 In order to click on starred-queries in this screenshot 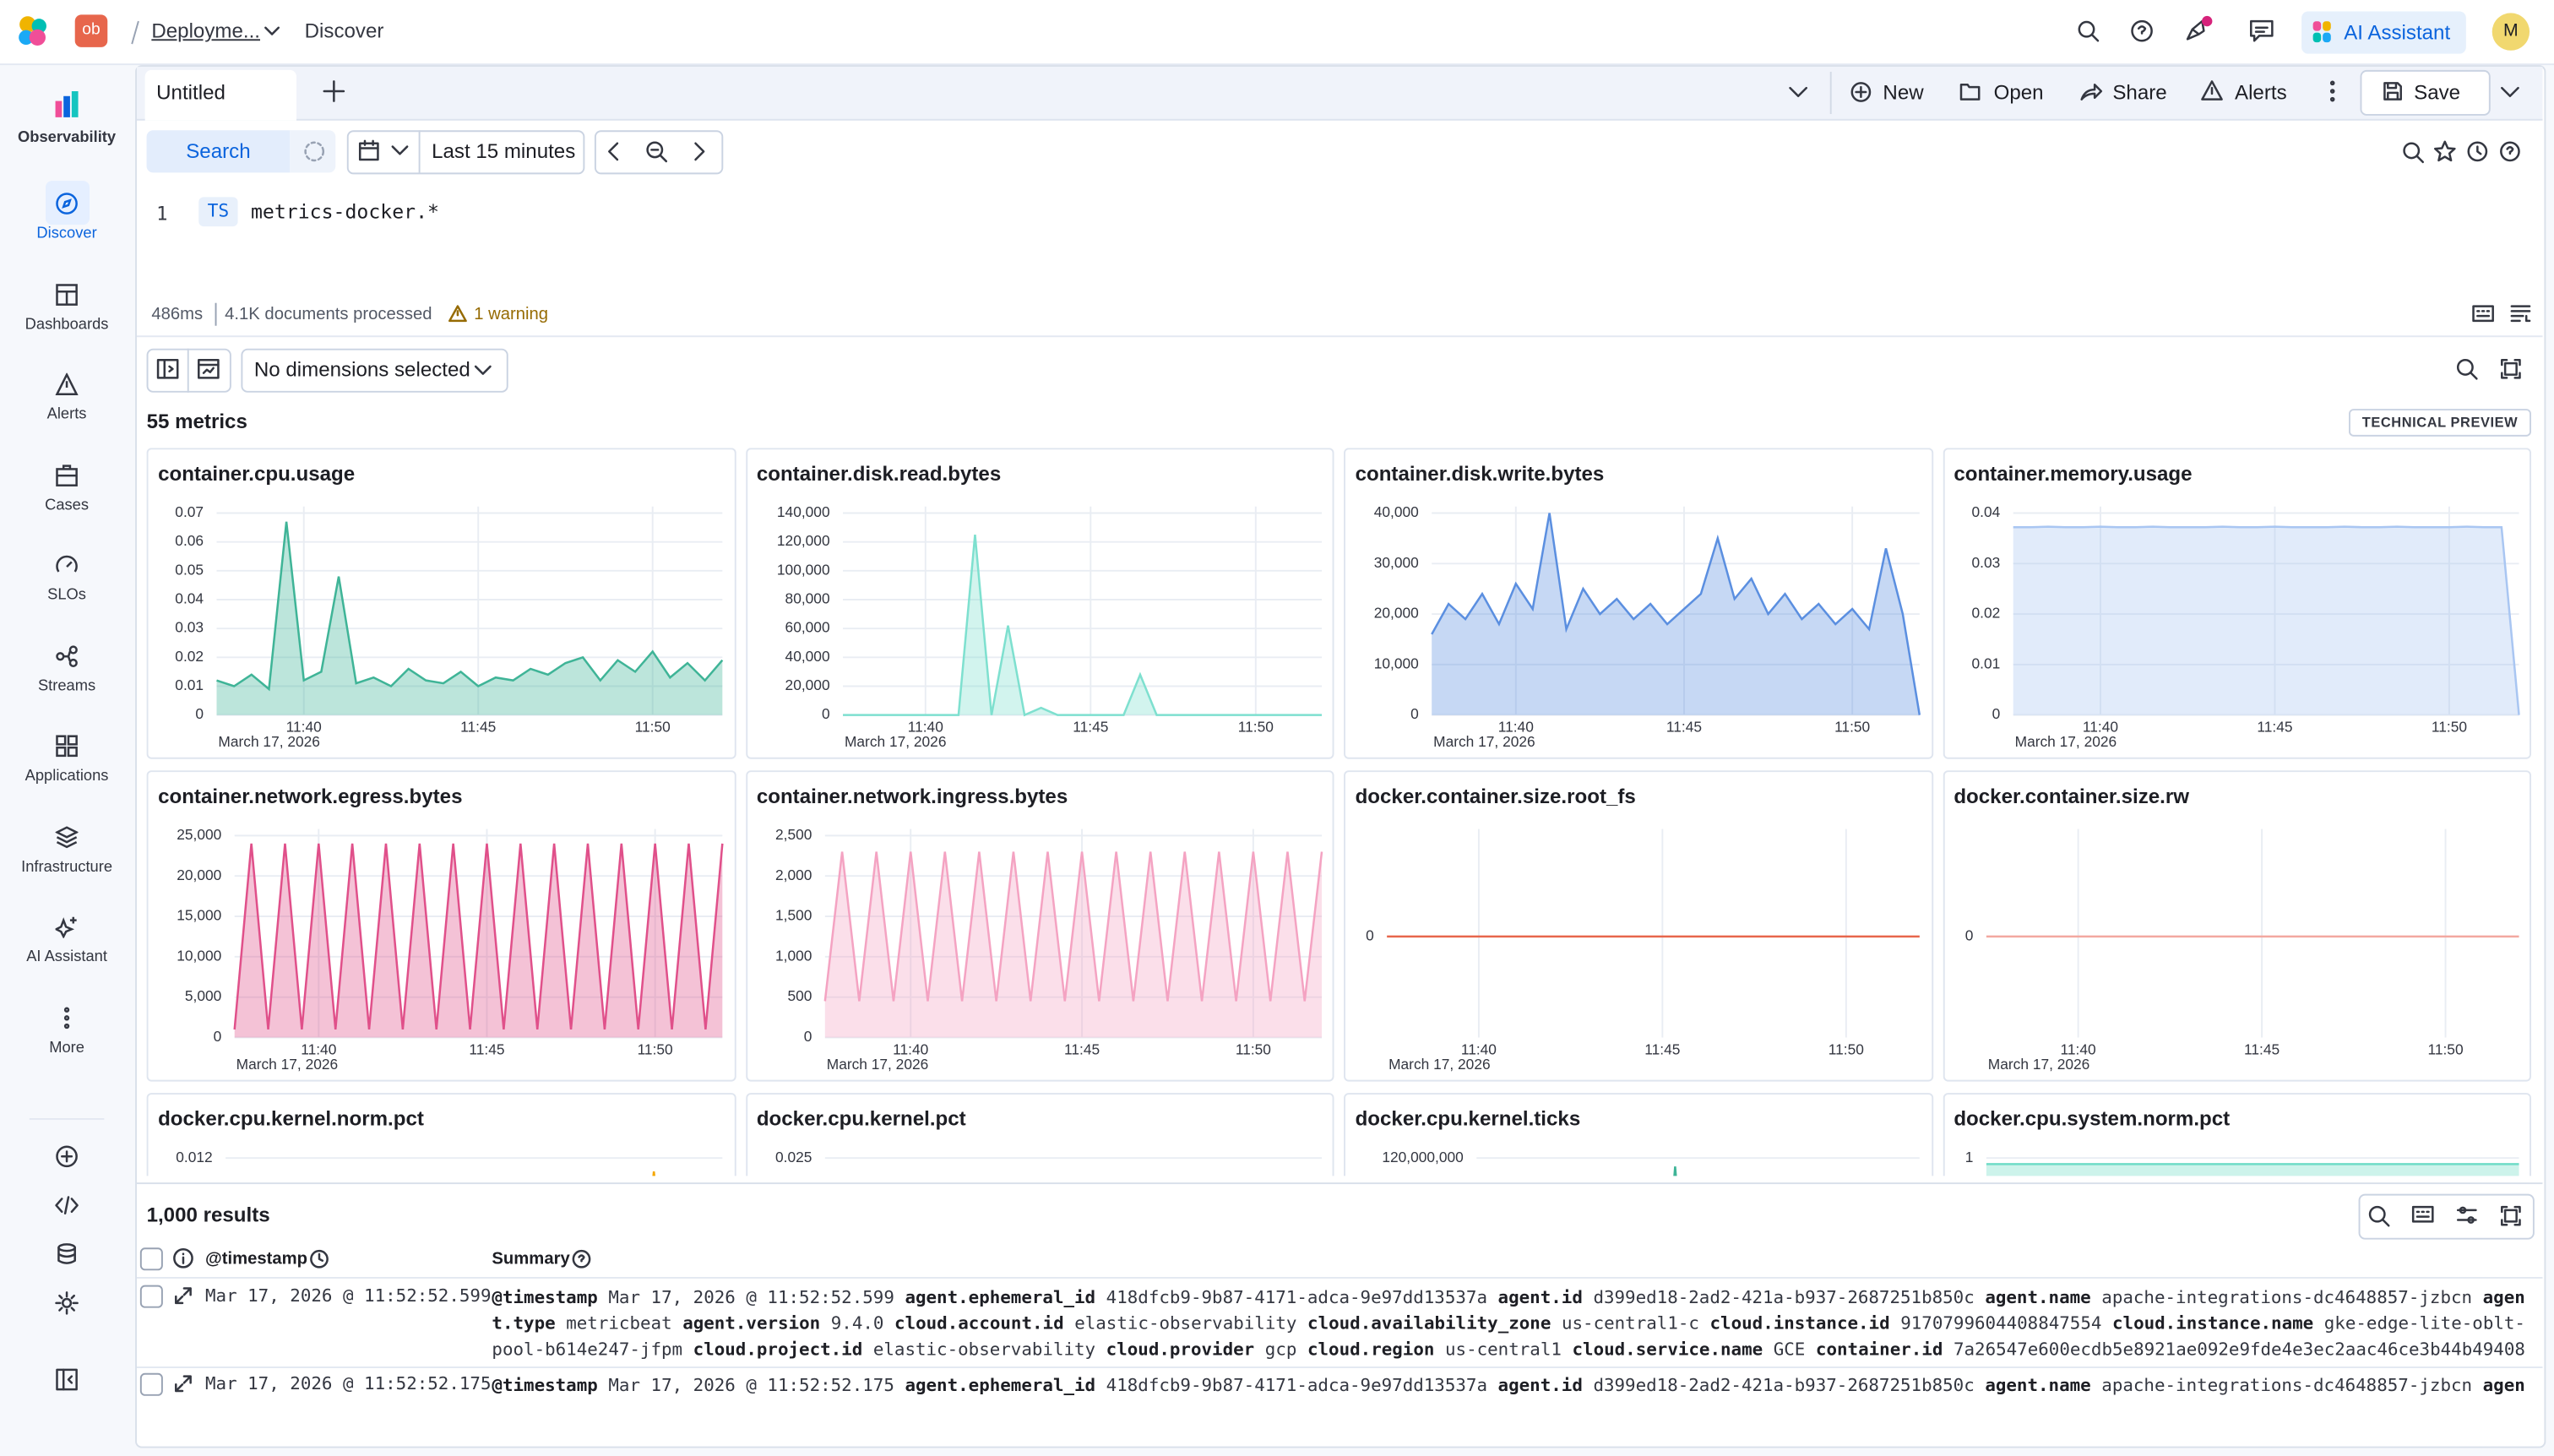, I will do `click(2444, 151)`.